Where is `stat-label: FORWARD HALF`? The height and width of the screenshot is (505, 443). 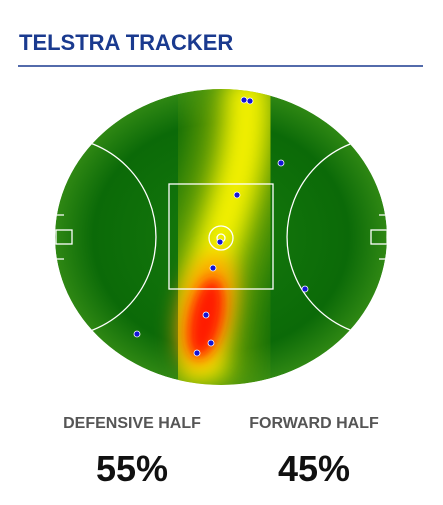
stat-label: FORWARD HALF is located at coordinates (314, 423).